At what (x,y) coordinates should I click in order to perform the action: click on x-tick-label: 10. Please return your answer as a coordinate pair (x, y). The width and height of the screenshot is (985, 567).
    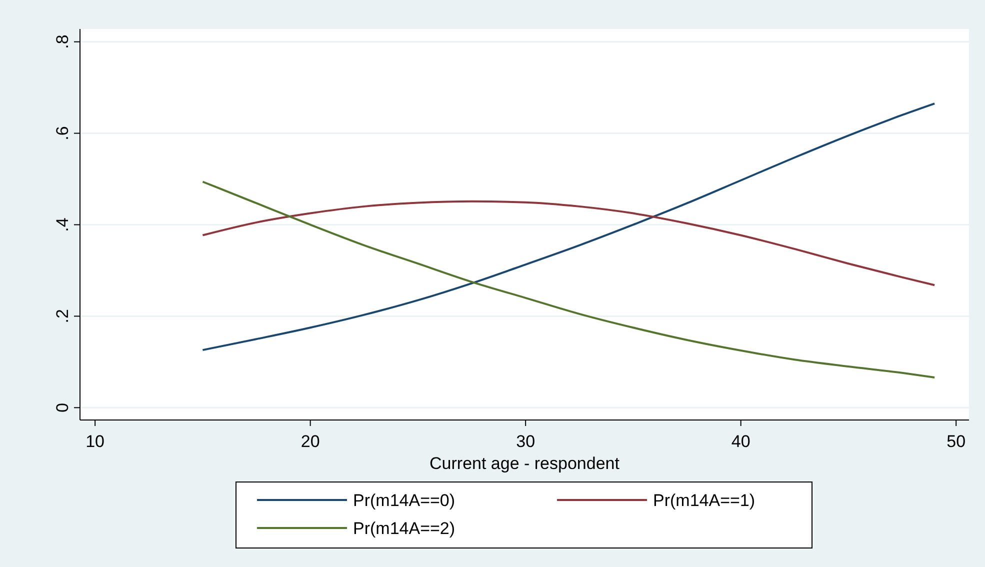
    Looking at the image, I should click on (95, 441).